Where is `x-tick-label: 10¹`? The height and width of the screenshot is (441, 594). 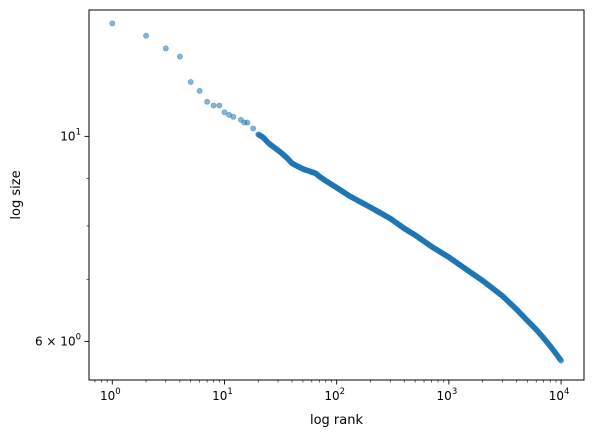 x-tick-label: 10¹ is located at coordinates (222, 395).